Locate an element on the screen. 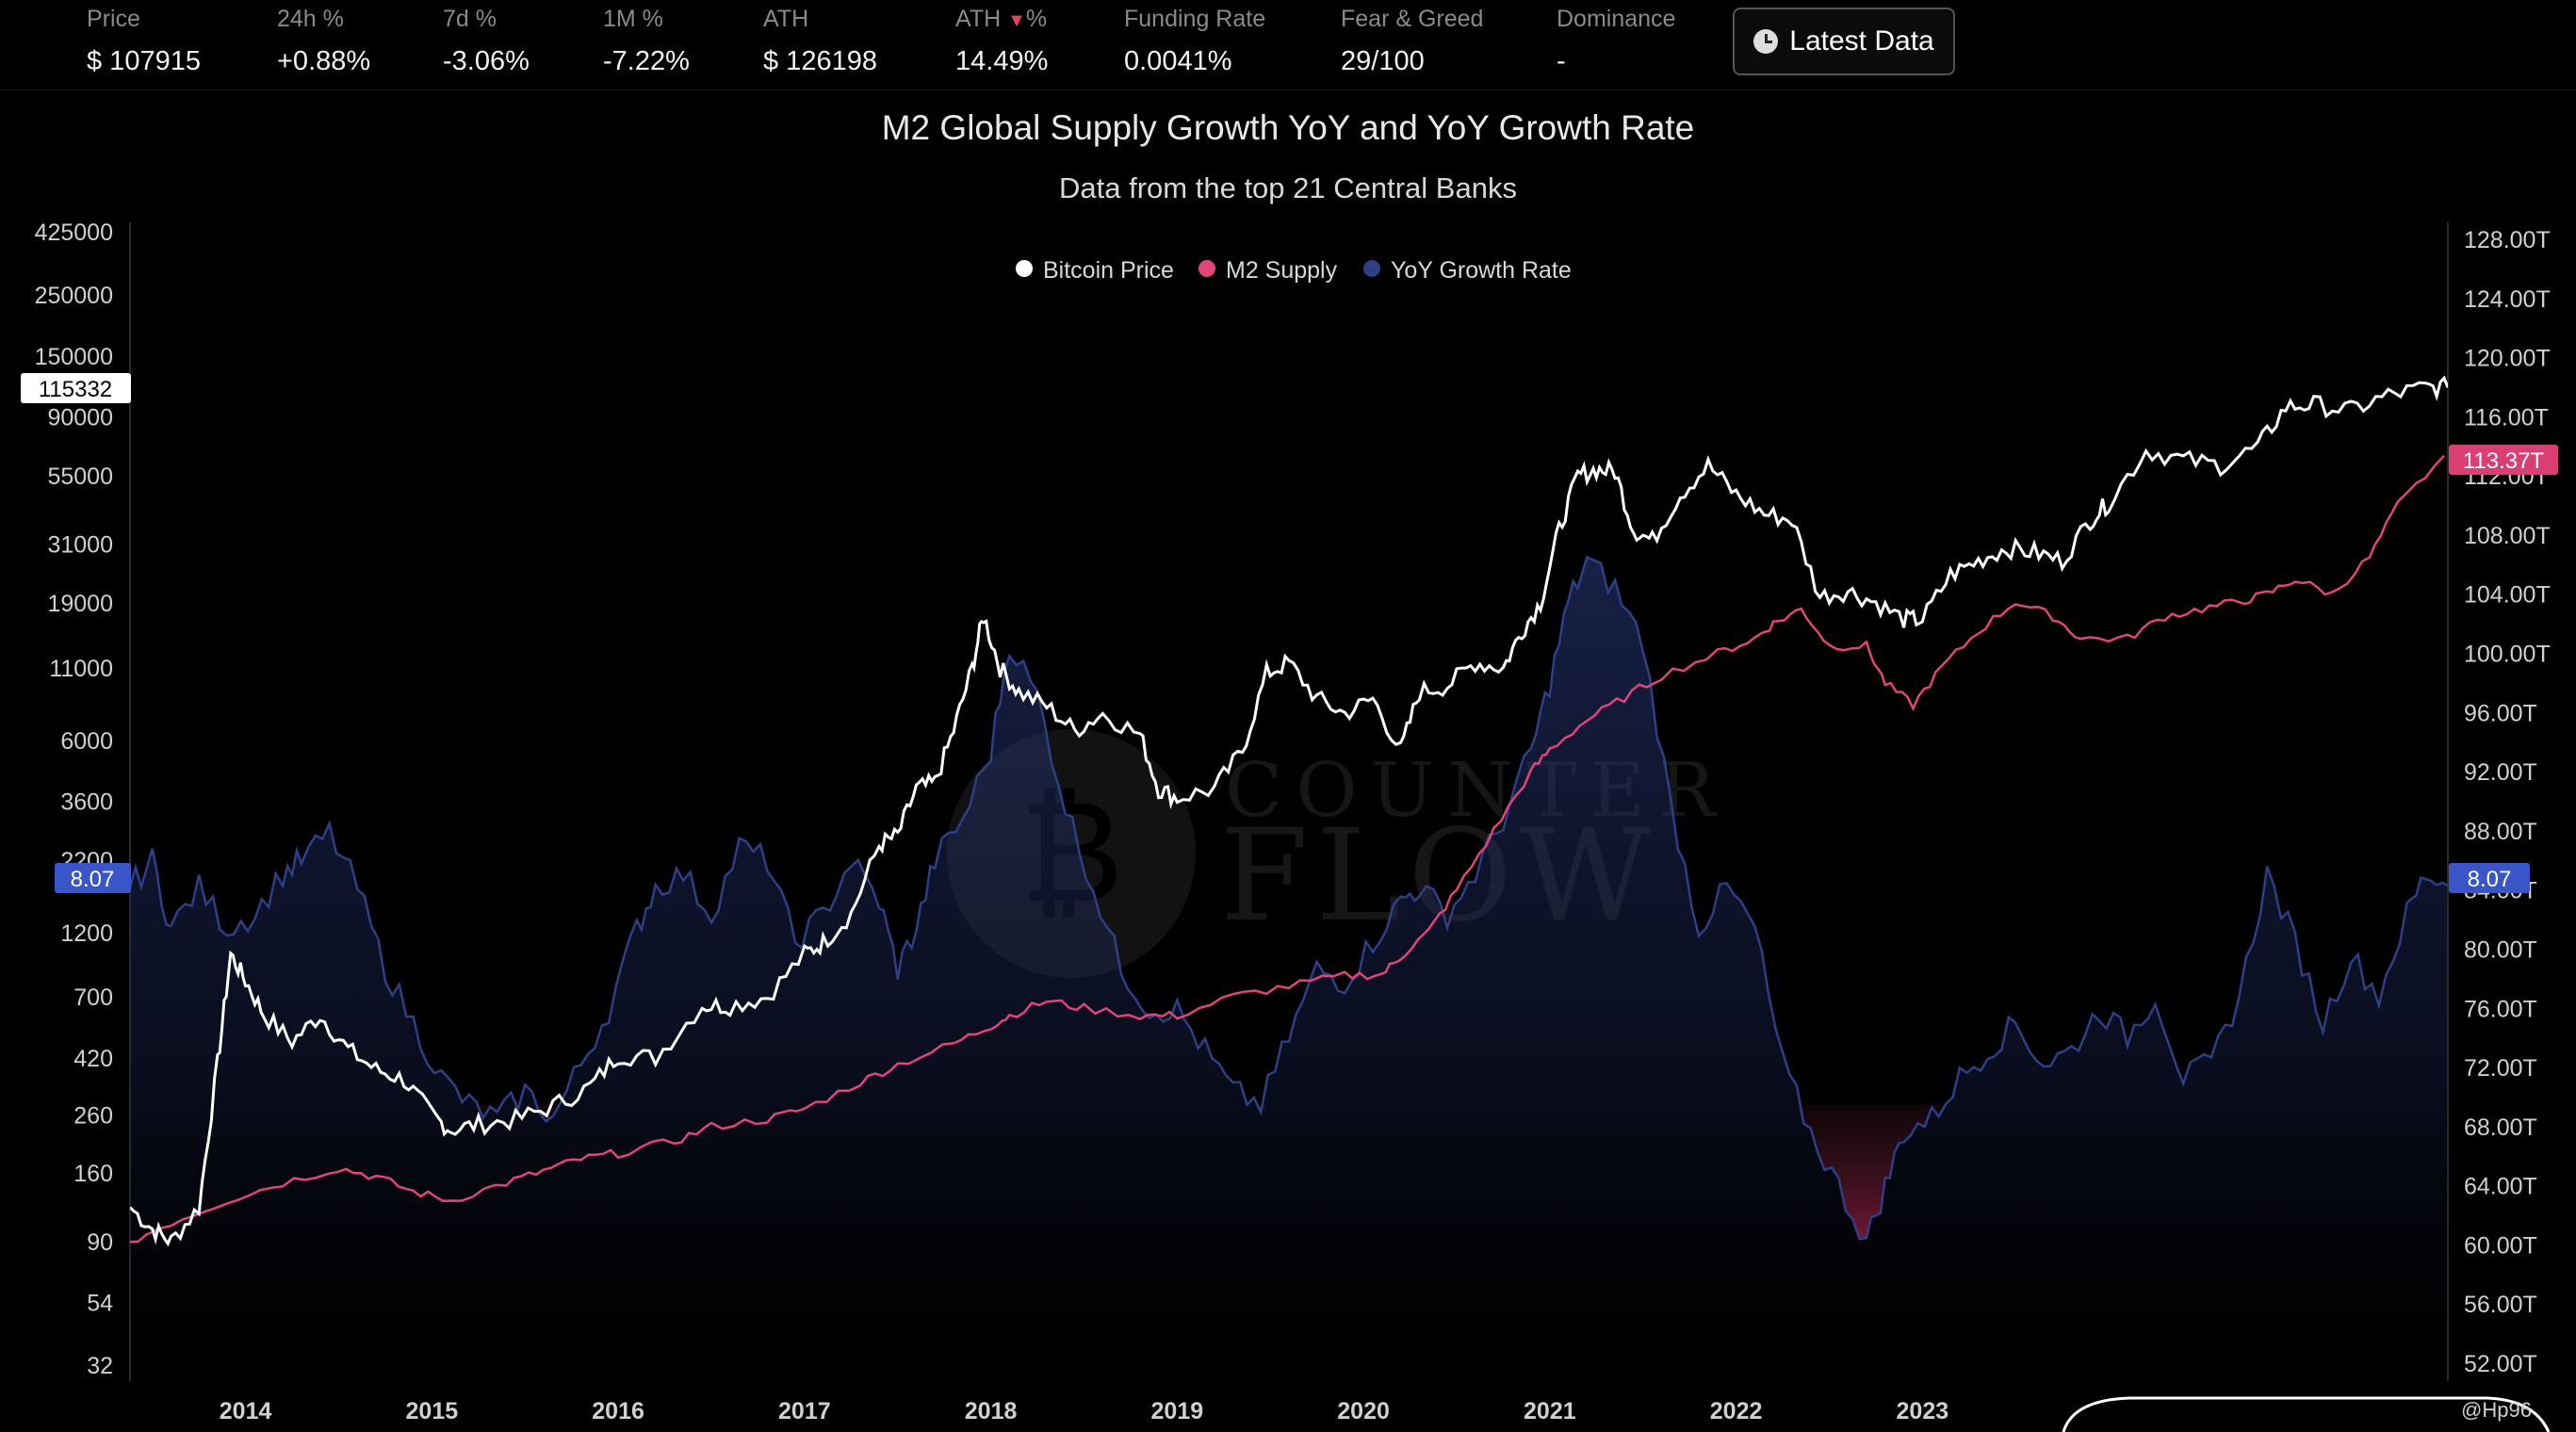  right-tick-label: 80.00T is located at coordinates (2500, 950).